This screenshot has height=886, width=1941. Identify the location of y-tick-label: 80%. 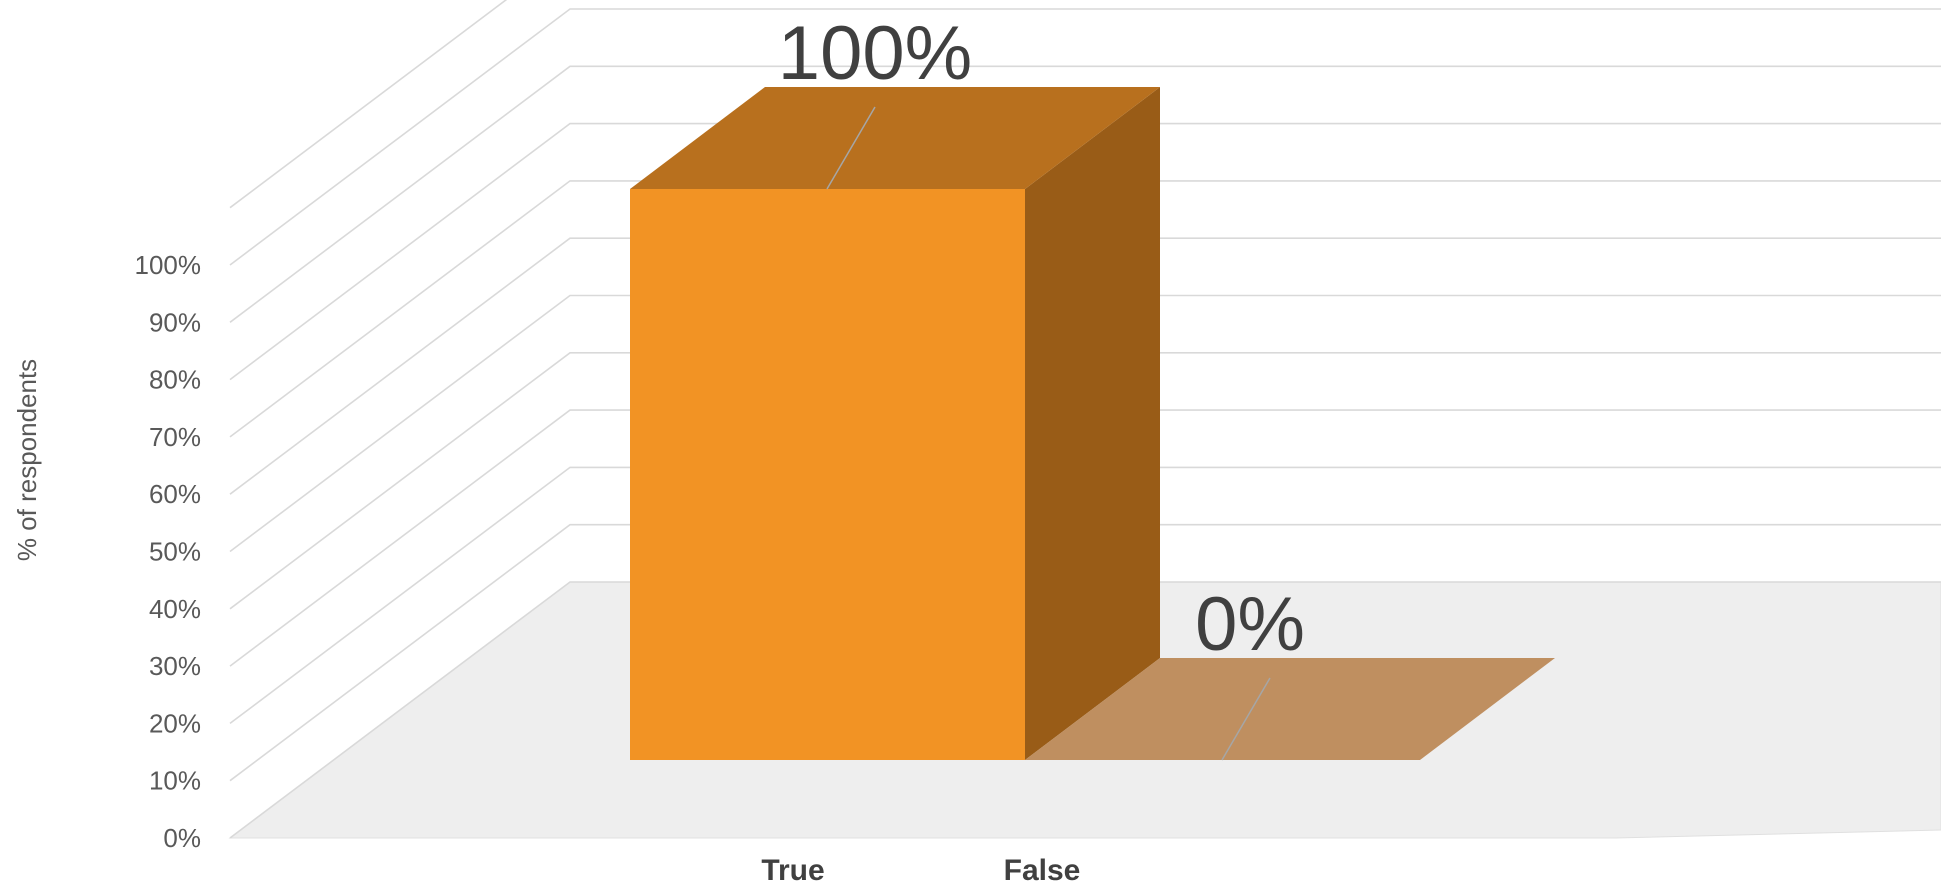
(175, 380).